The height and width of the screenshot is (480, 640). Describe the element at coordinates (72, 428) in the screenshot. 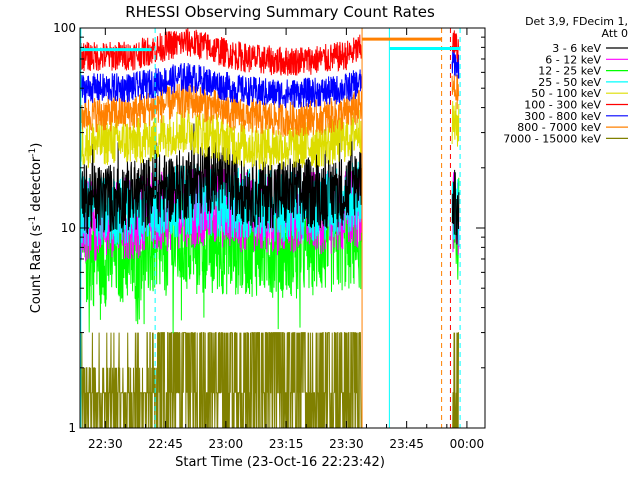

I see `y-tick-label-0: 1` at that location.